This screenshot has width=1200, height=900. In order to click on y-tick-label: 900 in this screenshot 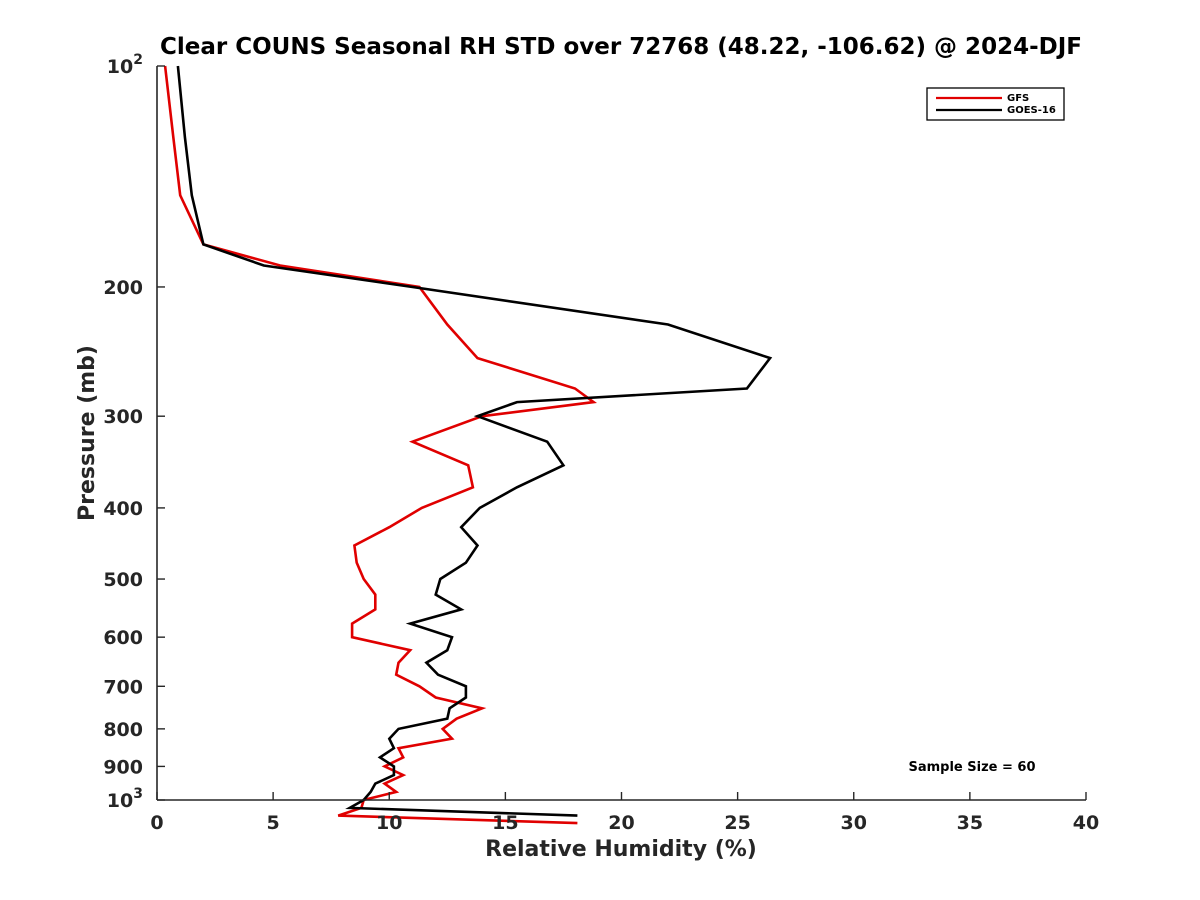, I will do `click(123, 767)`.